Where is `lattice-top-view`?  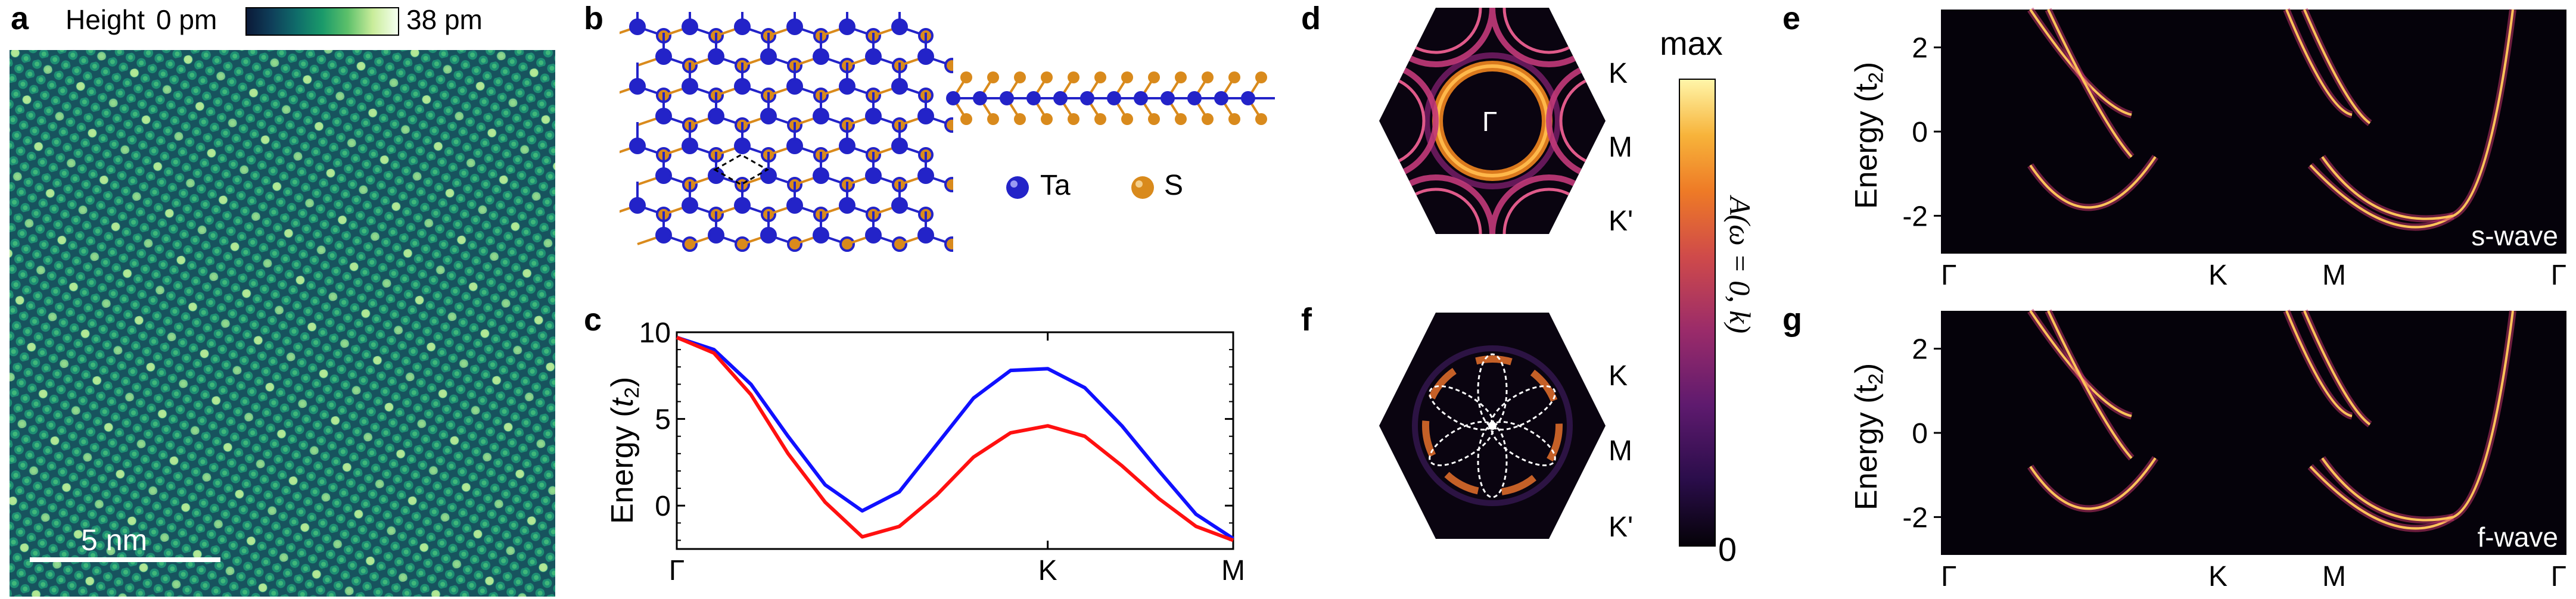
lattice-top-view is located at coordinates (786, 132).